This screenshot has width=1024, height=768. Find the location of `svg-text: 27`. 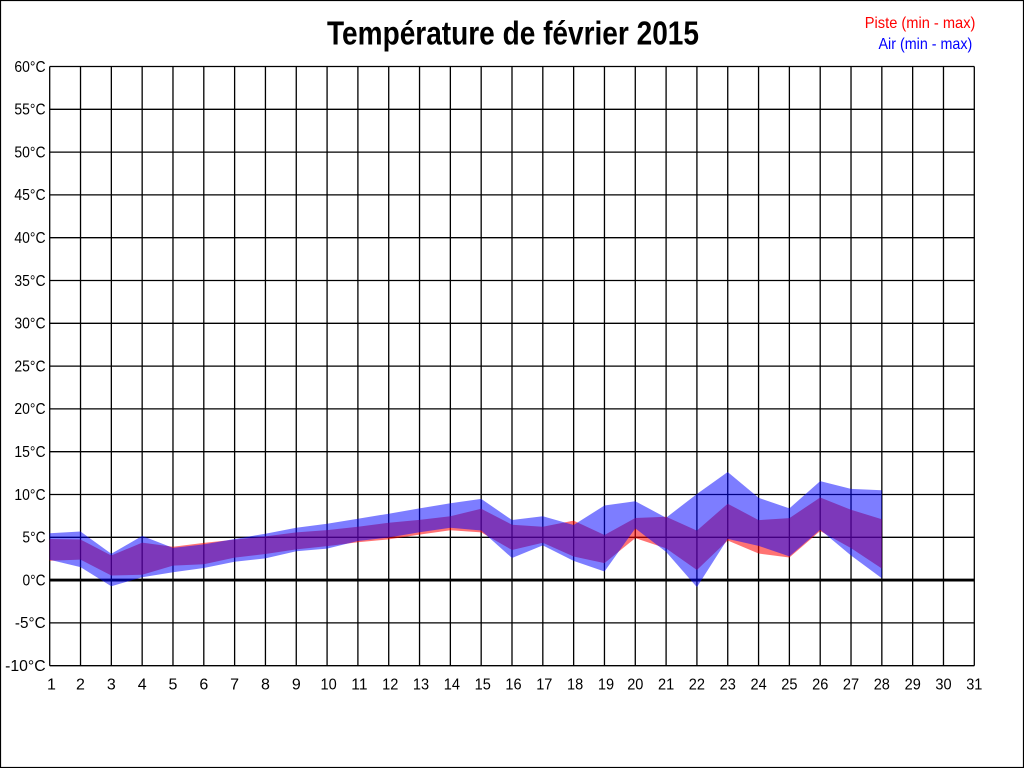

svg-text: 27 is located at coordinates (851, 685).